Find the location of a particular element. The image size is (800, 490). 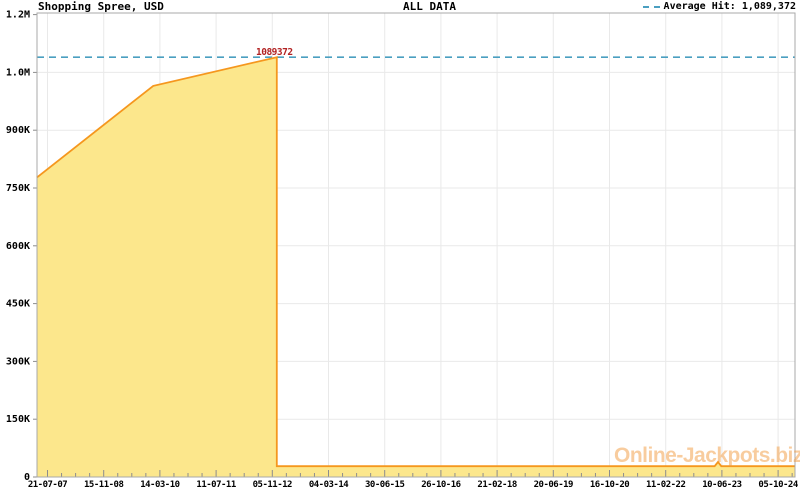

x-tick-label: 21-02-18 is located at coordinates (496, 485).